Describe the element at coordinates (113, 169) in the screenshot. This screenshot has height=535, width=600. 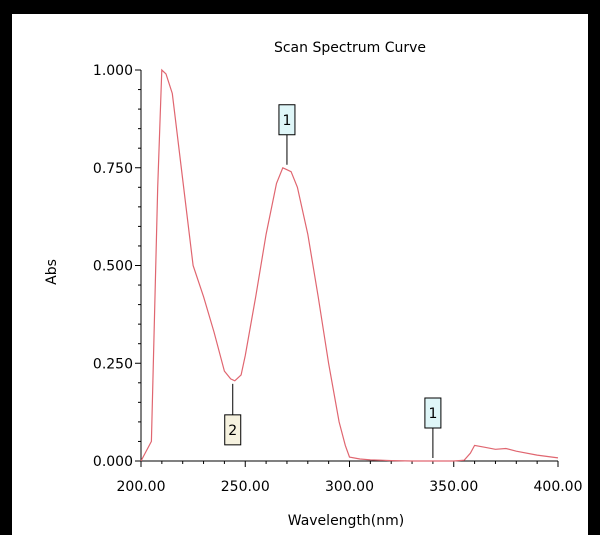
I see `y-tick-label: 0.750` at that location.